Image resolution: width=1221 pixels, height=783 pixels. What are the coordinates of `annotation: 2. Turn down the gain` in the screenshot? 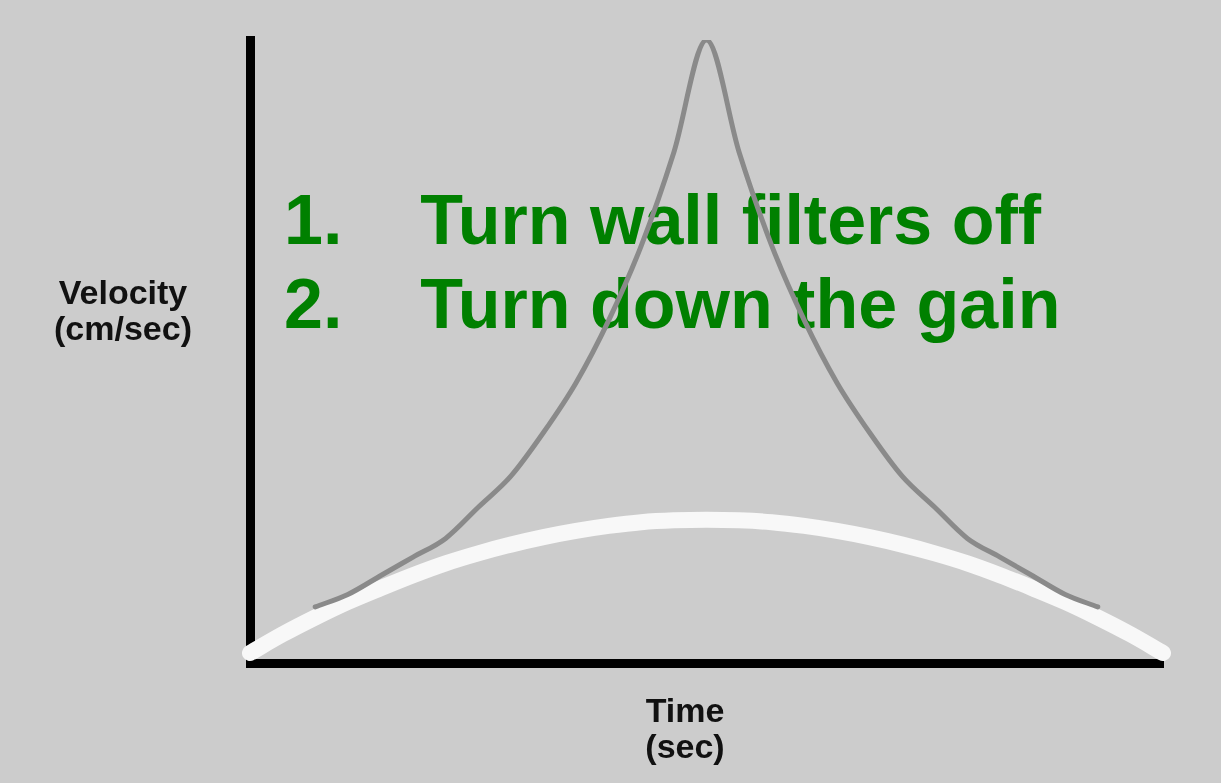 It's located at (672, 304).